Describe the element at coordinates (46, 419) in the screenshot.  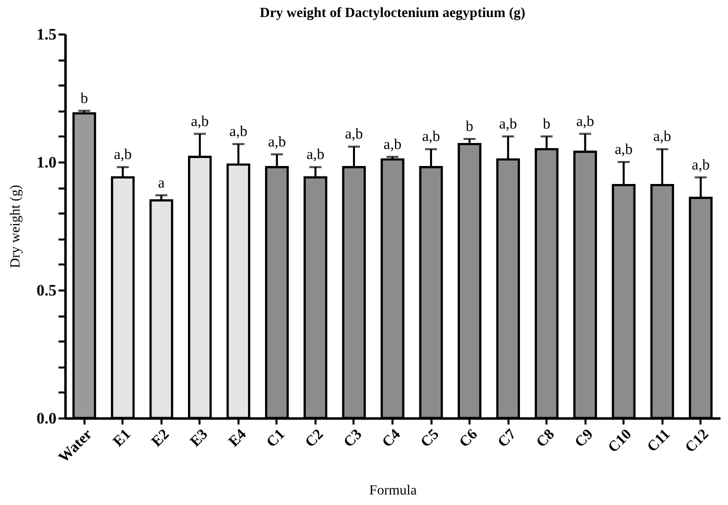
I see `y-tick-label: 0.0` at that location.